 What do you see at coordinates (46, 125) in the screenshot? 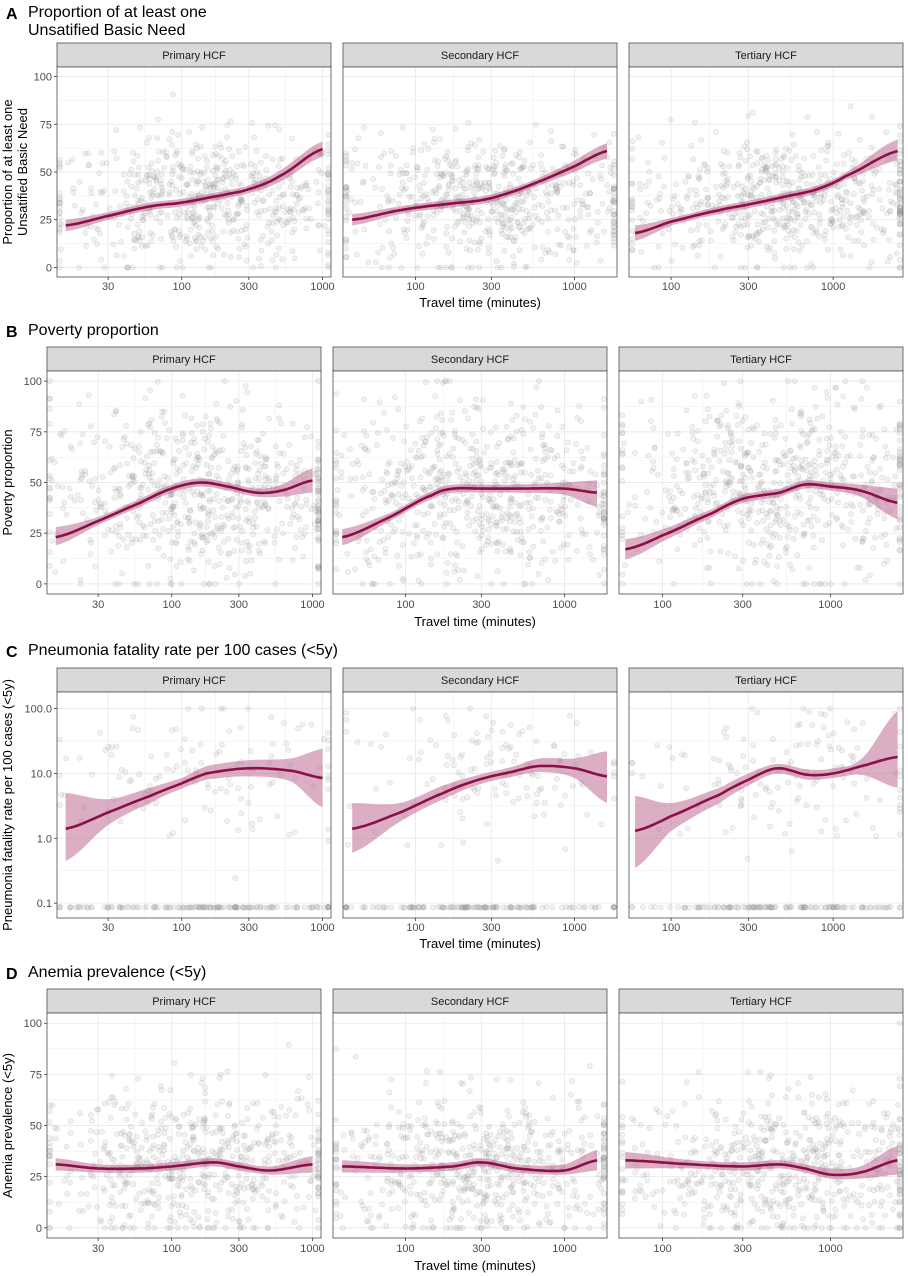
I see `y-tick-label: 75` at bounding box center [46, 125].